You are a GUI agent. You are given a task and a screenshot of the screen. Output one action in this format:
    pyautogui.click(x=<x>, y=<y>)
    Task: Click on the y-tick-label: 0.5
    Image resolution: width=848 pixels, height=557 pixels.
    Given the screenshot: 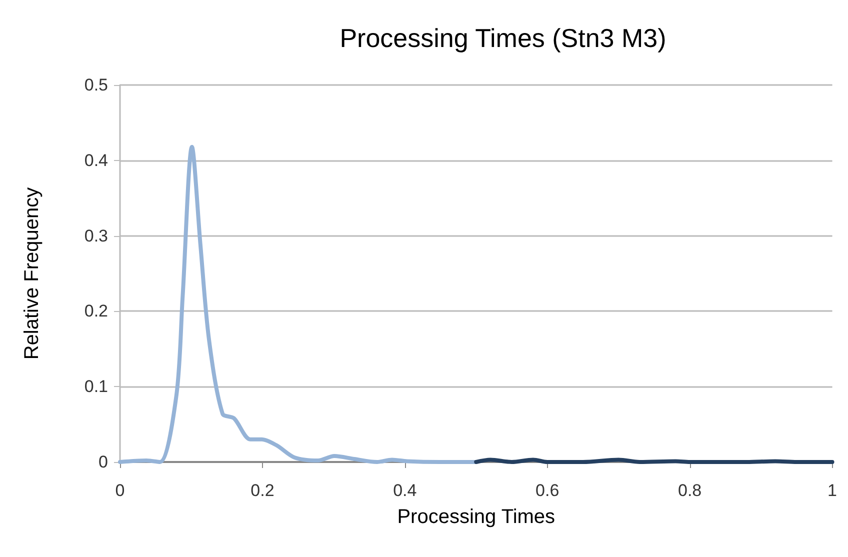 What is the action you would take?
    pyautogui.click(x=96, y=85)
    